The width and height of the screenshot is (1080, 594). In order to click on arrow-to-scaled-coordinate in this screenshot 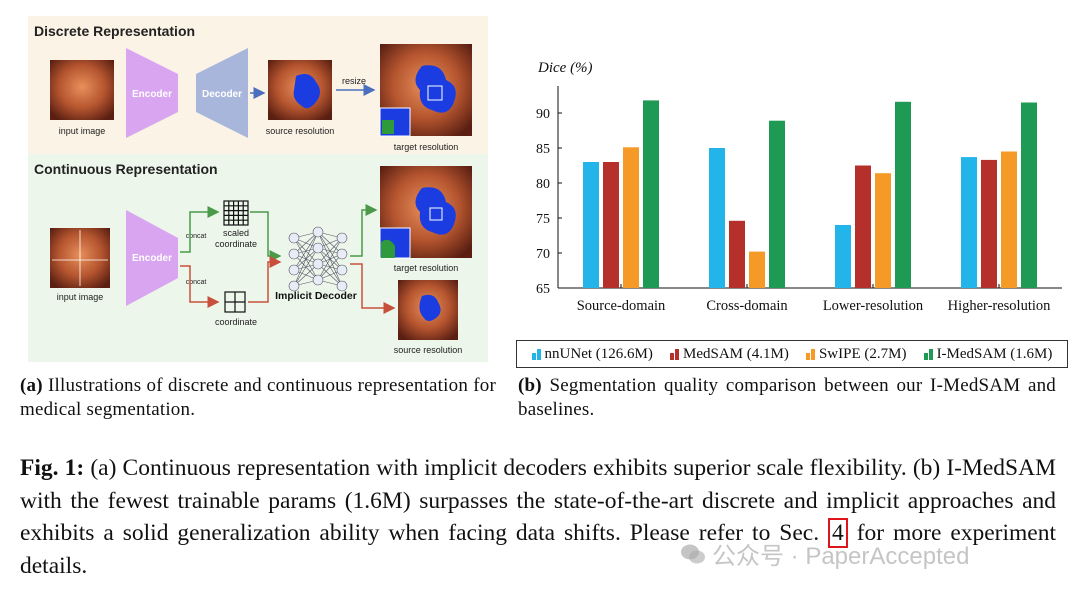, I will do `click(200, 229)`.